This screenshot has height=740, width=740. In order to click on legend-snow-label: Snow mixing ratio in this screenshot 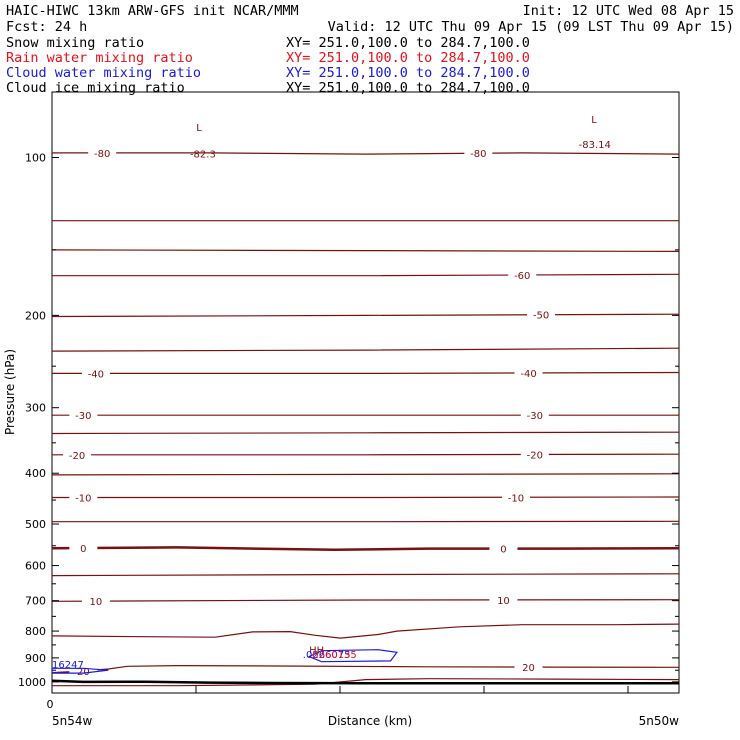, I will do `click(75, 43)`.